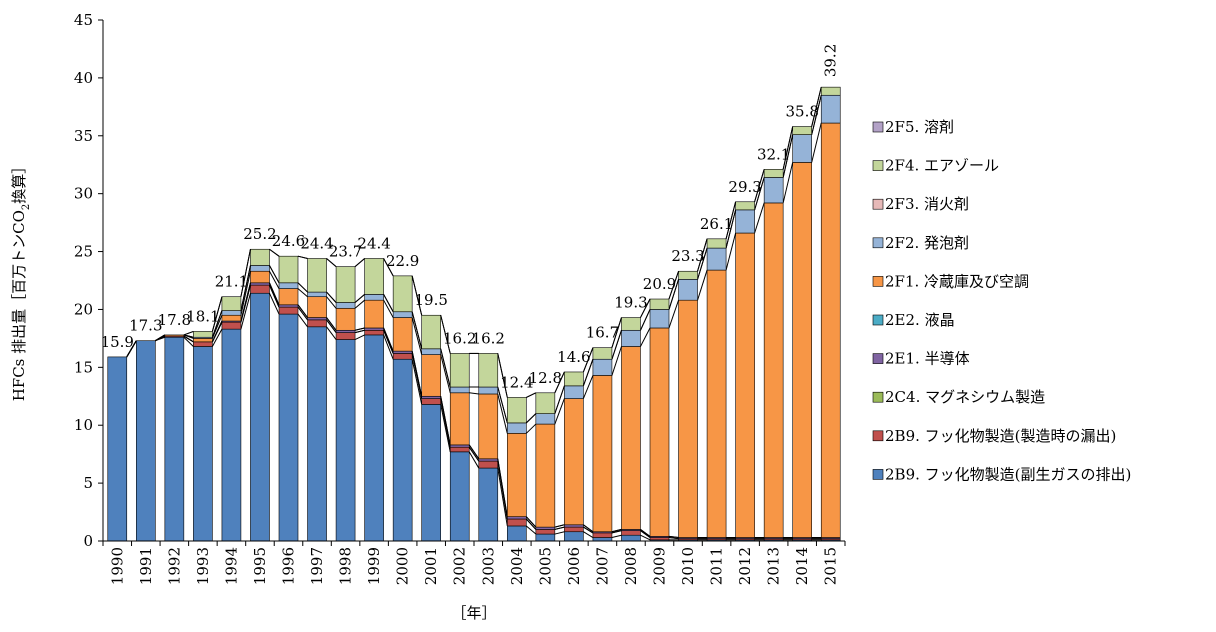 Image resolution: width=1216 pixels, height=632 pixels. What do you see at coordinates (927, 204) in the screenshot?
I see `legend-label: 2F3. 消火剤` at bounding box center [927, 204].